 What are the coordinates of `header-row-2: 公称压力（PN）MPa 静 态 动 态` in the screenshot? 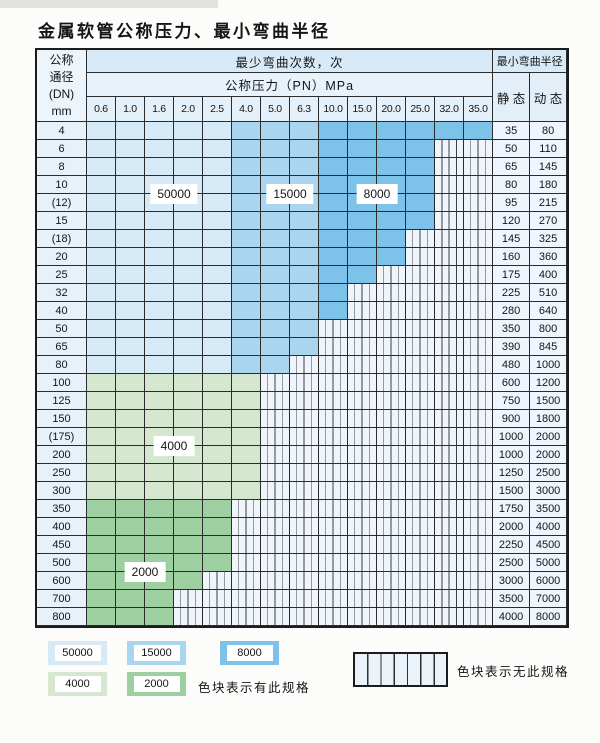 It's located at (302, 97).